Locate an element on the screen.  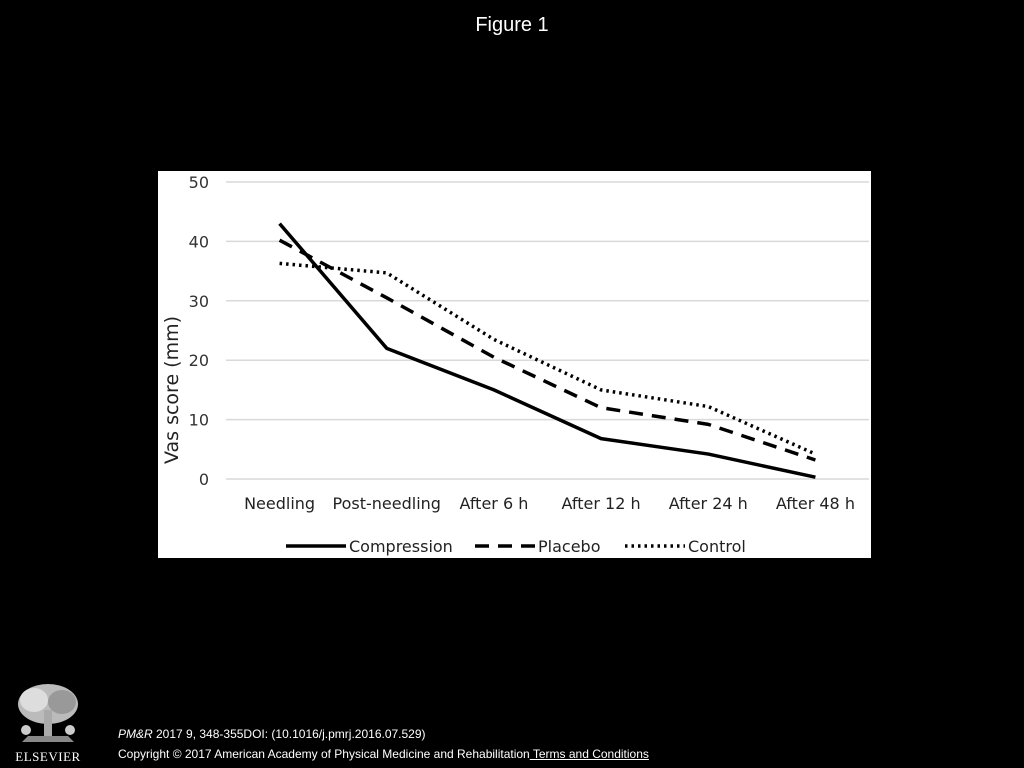
figure-title: Figure 1 is located at coordinates (512, 25).